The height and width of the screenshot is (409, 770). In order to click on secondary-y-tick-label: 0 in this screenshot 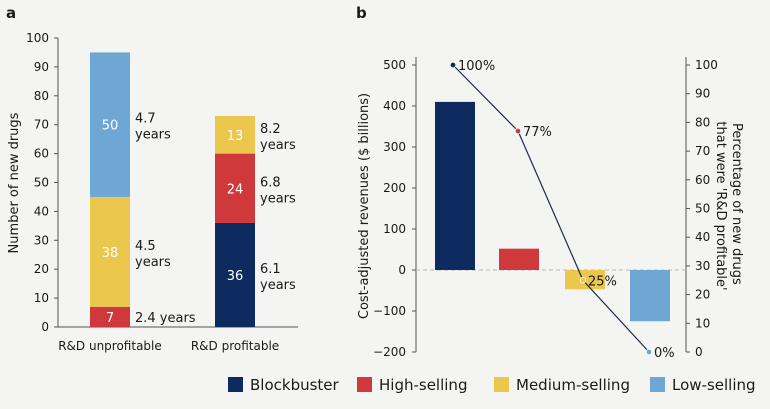, I will do `click(699, 352)`.